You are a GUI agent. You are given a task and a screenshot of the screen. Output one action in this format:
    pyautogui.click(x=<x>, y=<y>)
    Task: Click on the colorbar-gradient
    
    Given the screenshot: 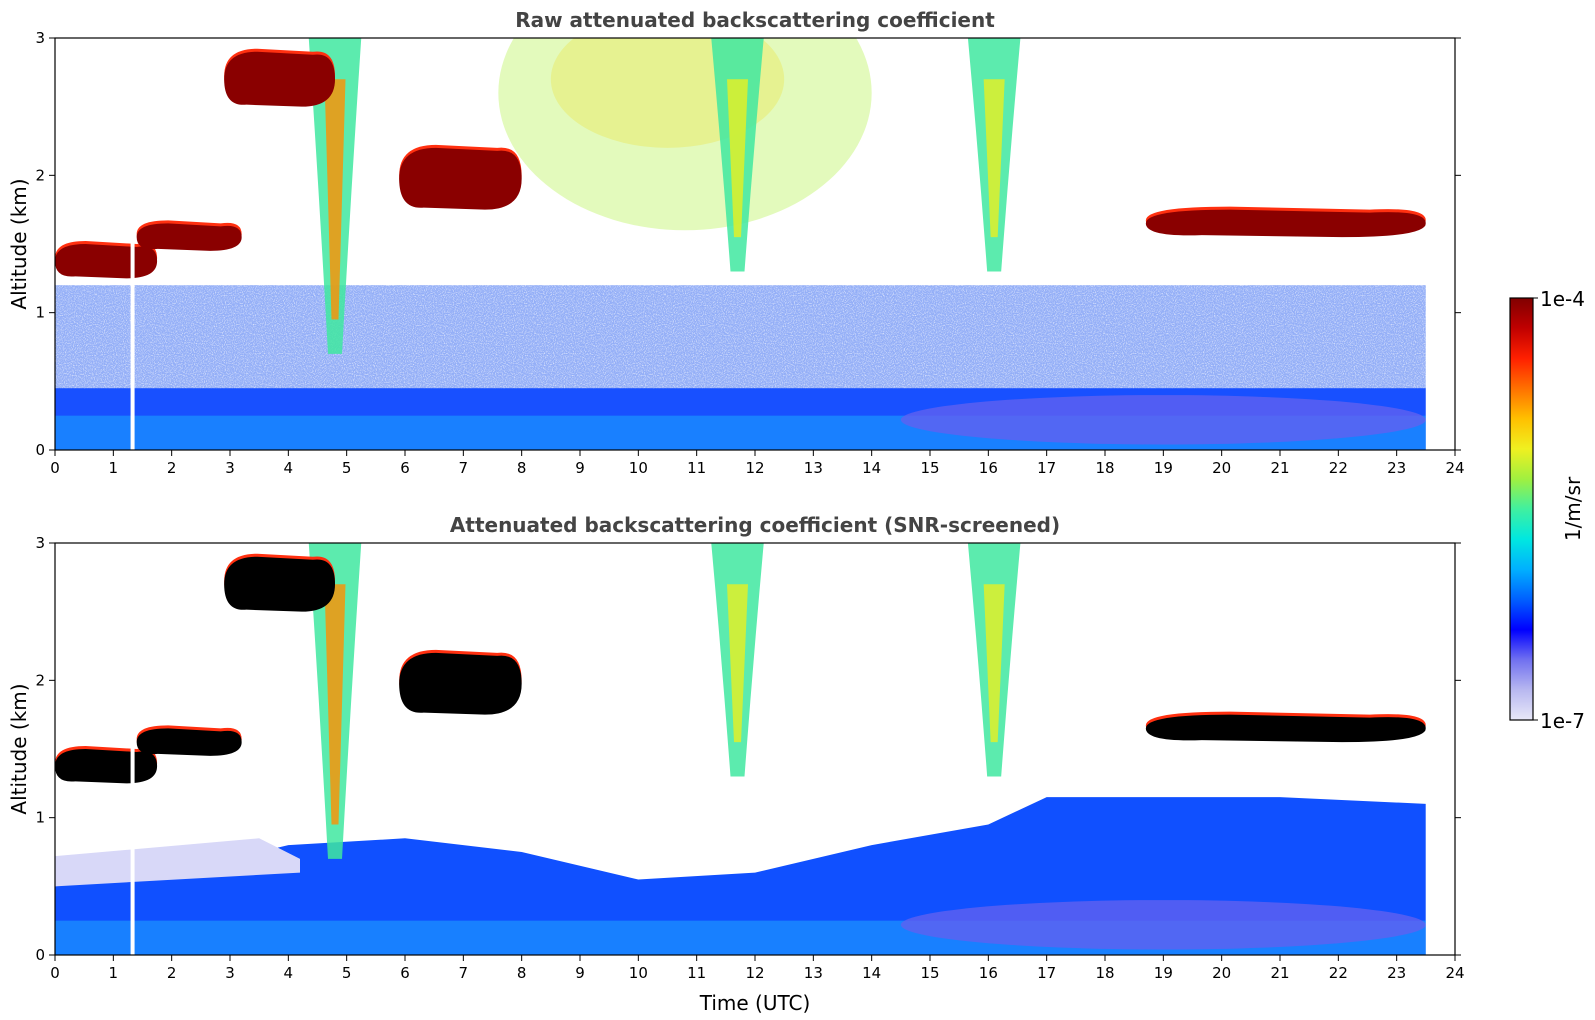 What is the action you would take?
    pyautogui.click(x=1521, y=509)
    